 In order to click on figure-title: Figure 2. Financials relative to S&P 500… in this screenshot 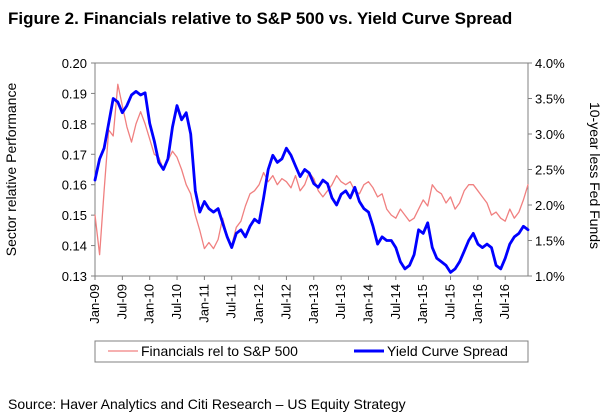, I will do `click(260, 18)`.